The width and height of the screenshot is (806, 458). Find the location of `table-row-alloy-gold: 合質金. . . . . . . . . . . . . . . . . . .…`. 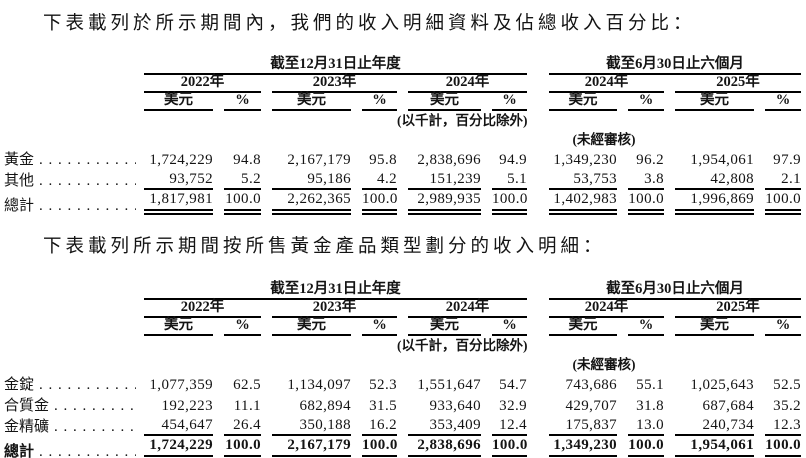

table-row-alloy-gold: 合質金. . . . . . . . . . . . . . . . . . .… is located at coordinates (402, 404).